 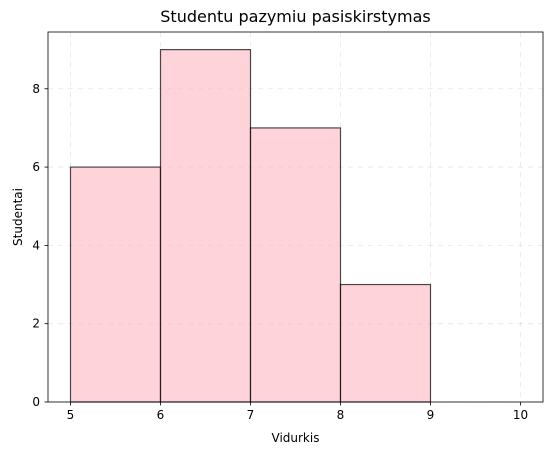 What do you see at coordinates (36, 89) in the screenshot?
I see `y-tick-label: 8` at bounding box center [36, 89].